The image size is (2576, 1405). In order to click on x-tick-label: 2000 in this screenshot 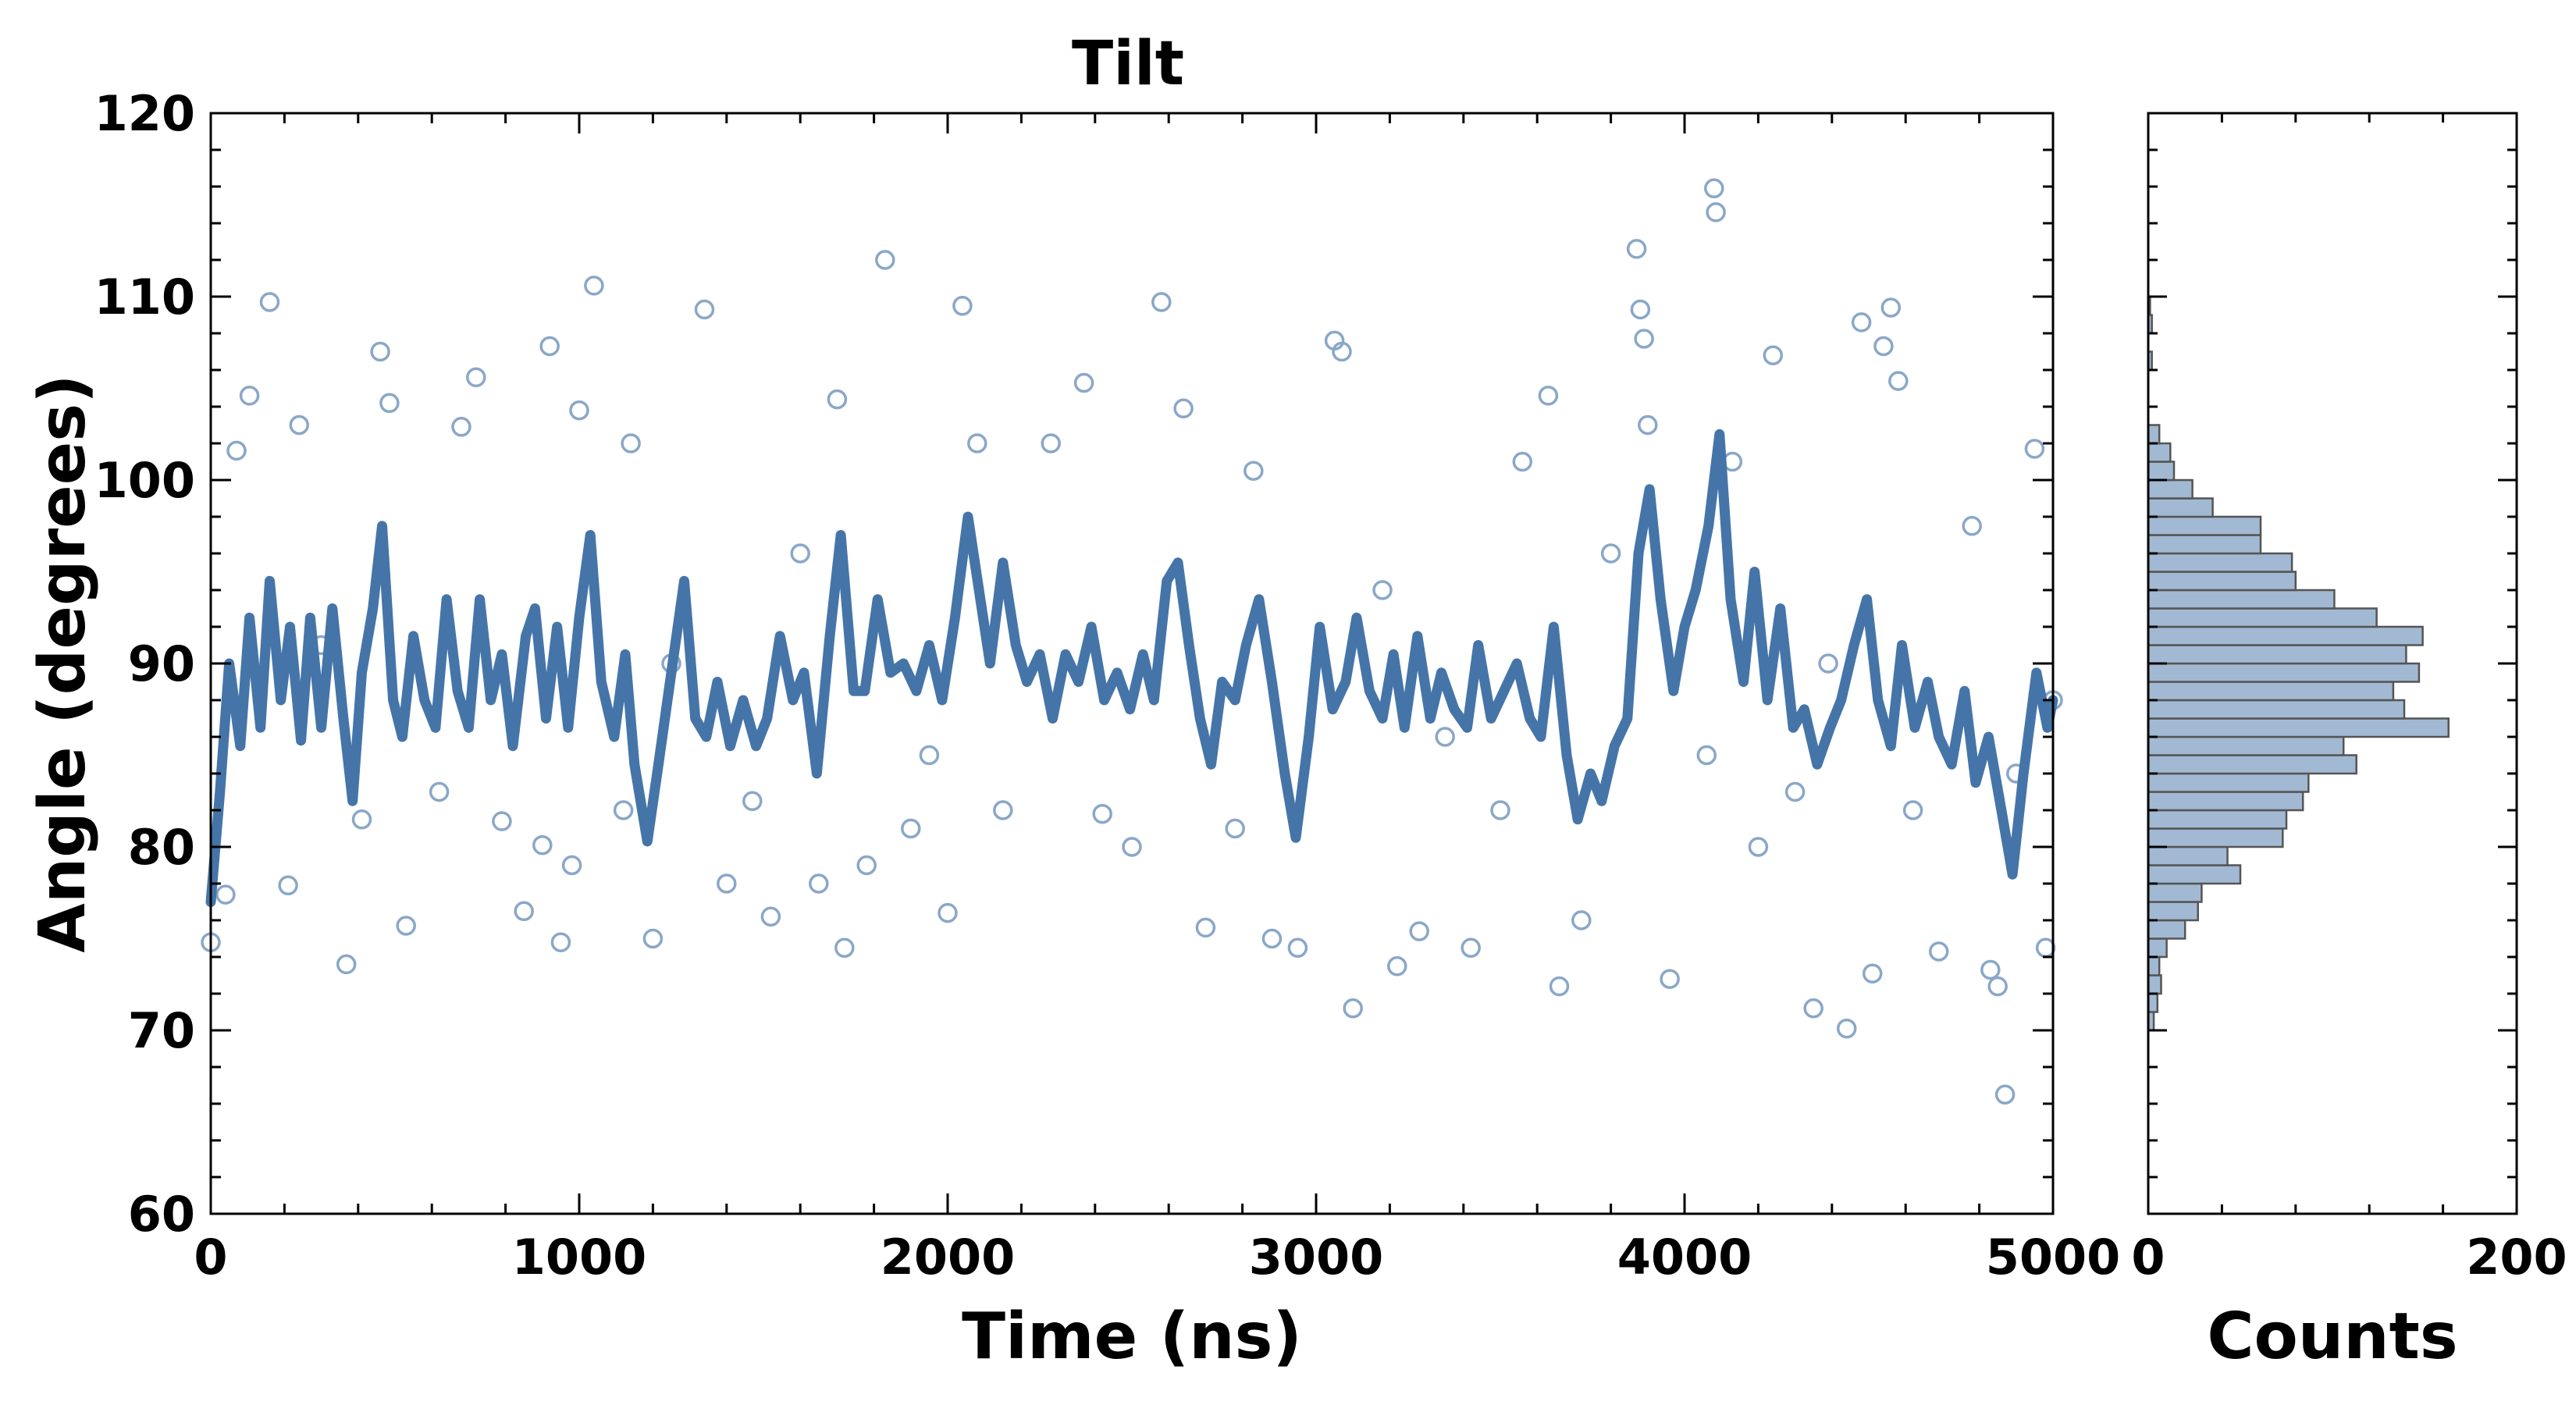, I will do `click(949, 1257)`.